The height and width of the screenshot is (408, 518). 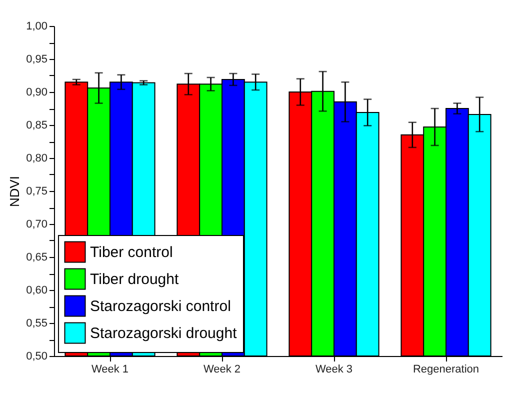 What do you see at coordinates (131, 252) in the screenshot?
I see `legend-label: Tiber control` at bounding box center [131, 252].